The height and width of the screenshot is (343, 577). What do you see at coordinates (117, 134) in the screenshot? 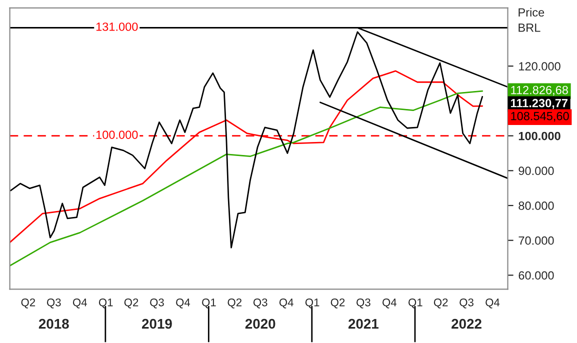
I see `ref-line-label: 100.000` at bounding box center [117, 134].